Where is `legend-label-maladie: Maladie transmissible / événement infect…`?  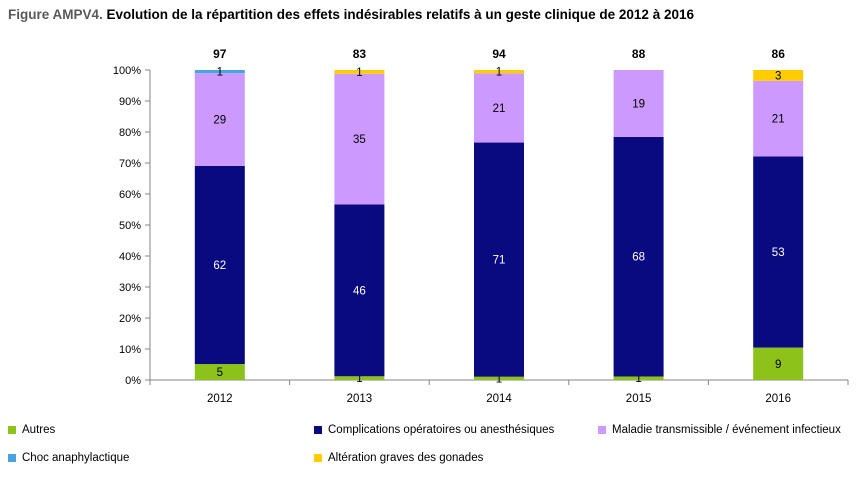 legend-label-maladie: Maladie transmissible / événement infect… is located at coordinates (726, 430).